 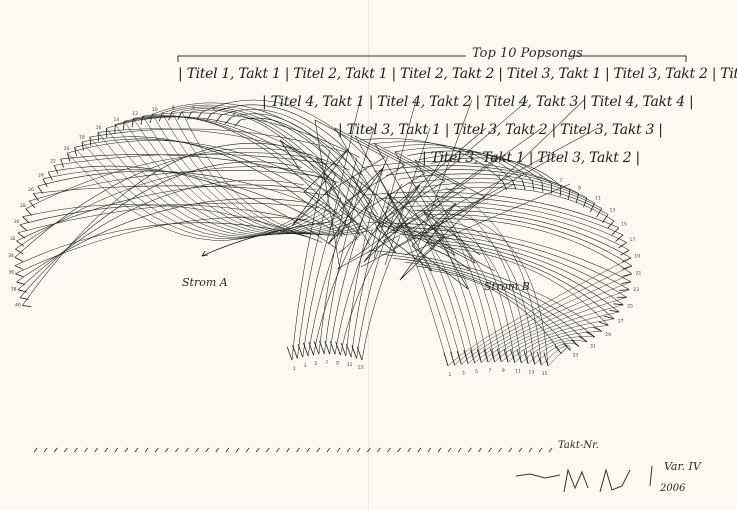 I want to click on stream-a-label: Strom A, so click(x=205, y=282).